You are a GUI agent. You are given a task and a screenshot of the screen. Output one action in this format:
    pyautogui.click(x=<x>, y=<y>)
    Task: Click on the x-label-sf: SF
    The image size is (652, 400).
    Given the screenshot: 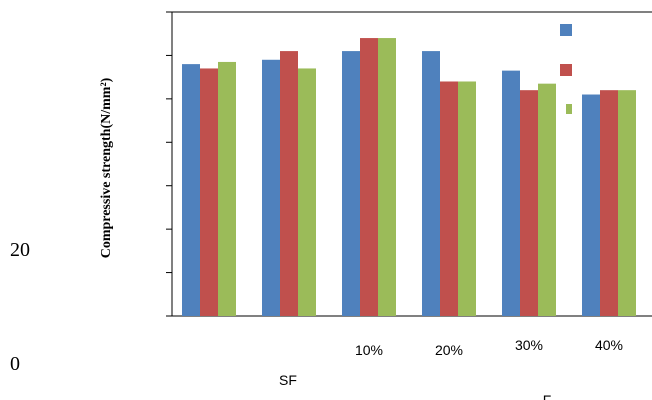 What is the action you would take?
    pyautogui.click(x=288, y=380)
    